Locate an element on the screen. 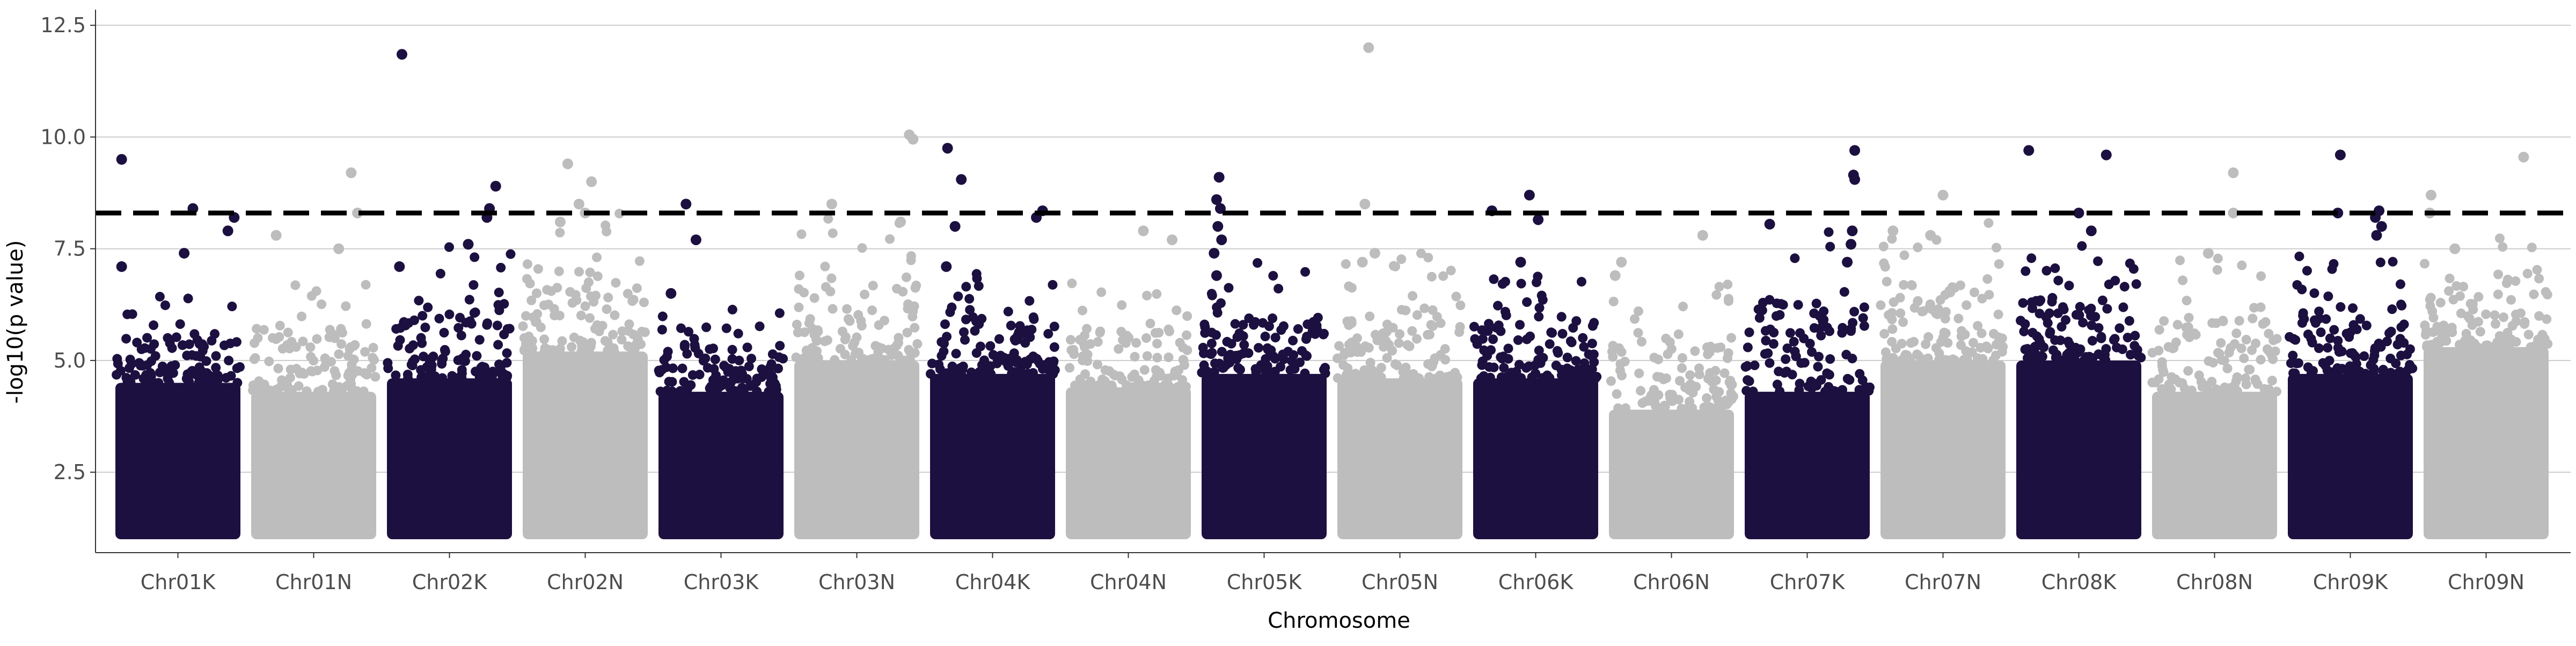 The width and height of the screenshot is (2576, 646). x-axis-title: Chromosome is located at coordinates (1339, 620).